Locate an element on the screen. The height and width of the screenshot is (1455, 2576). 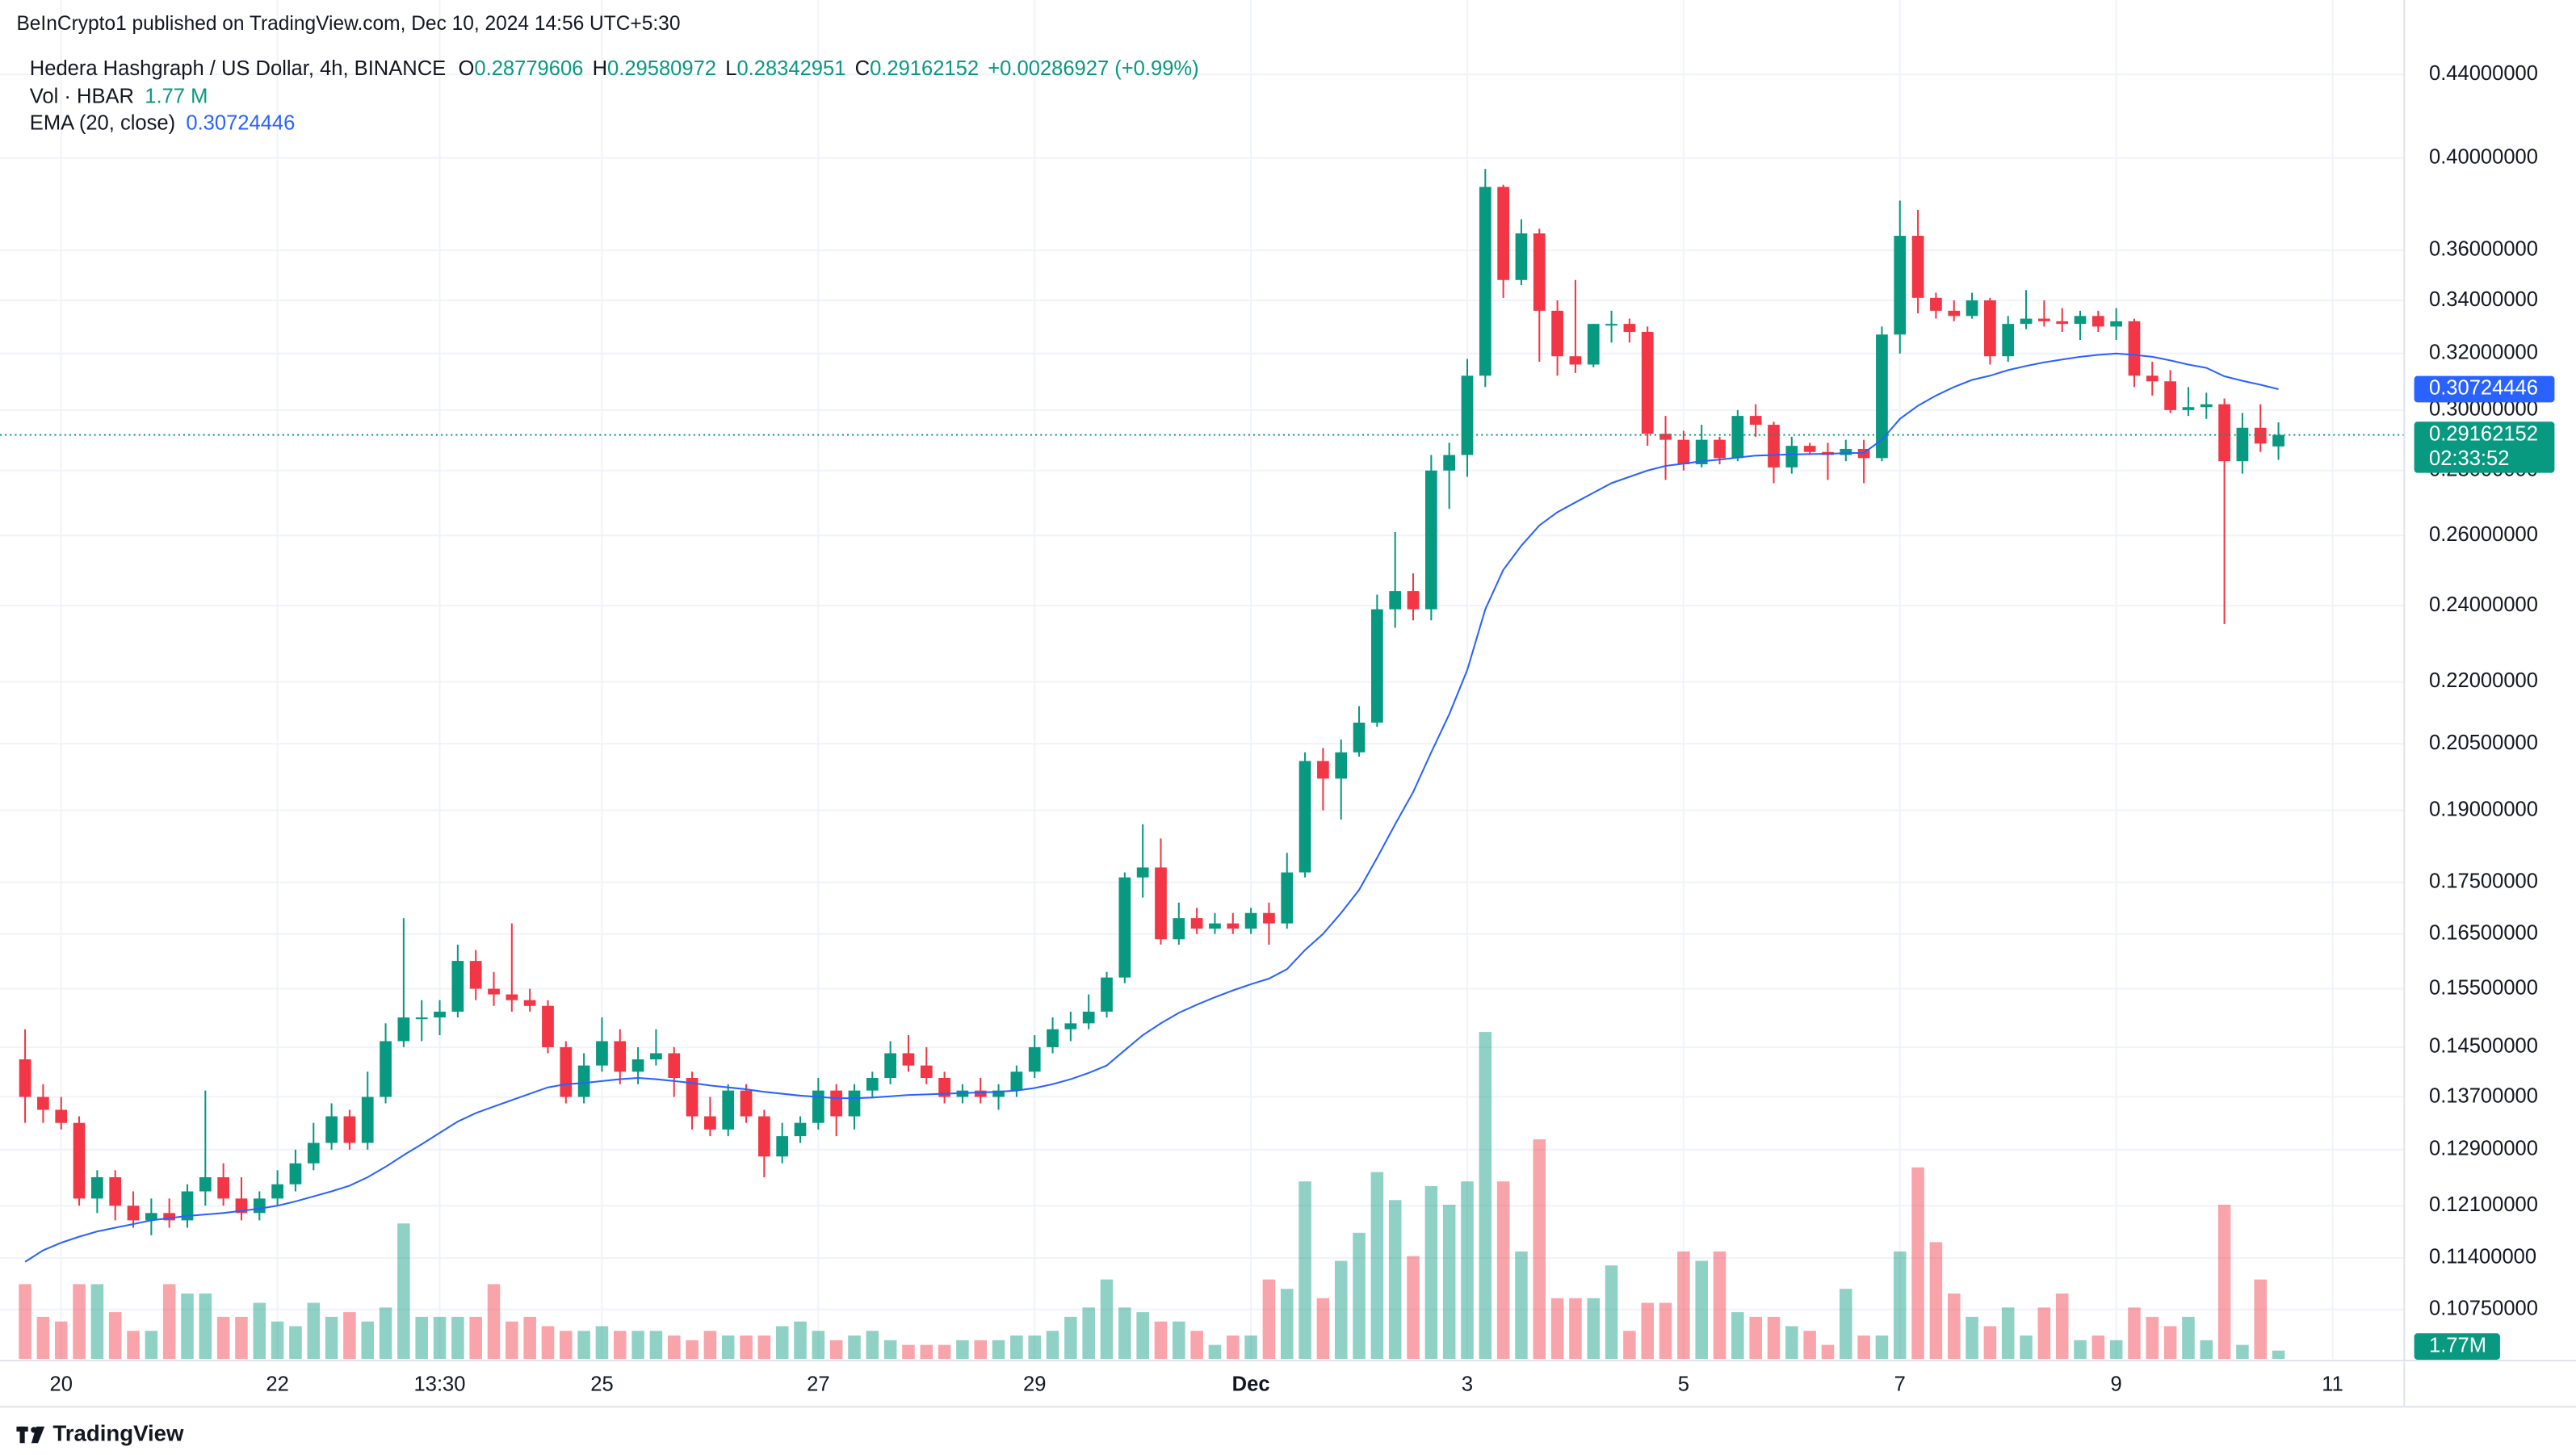
x-tick-label: 22 is located at coordinates (277, 1384).